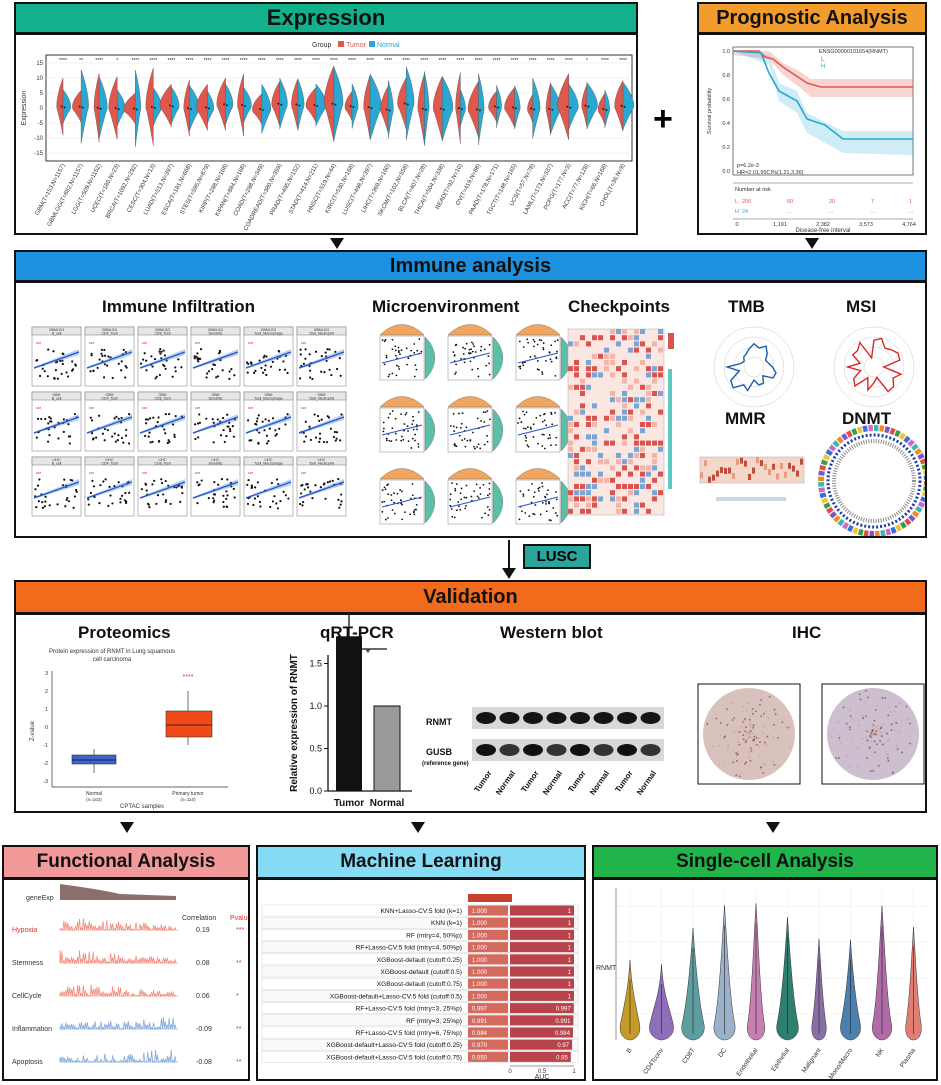 Image resolution: width=941 pixels, height=1085 pixels. What do you see at coordinates (773, 827) in the screenshot?
I see `arrow-to-single-cell` at bounding box center [773, 827].